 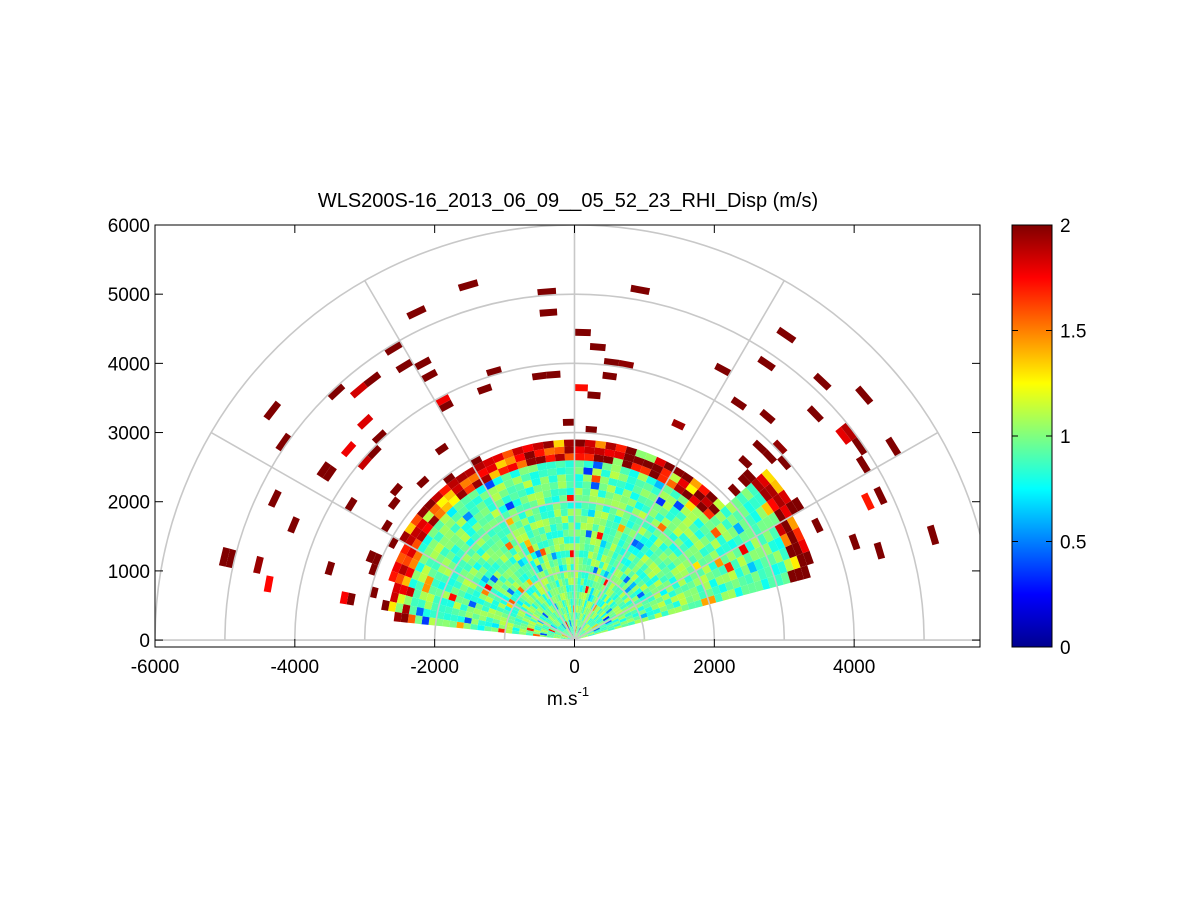 What do you see at coordinates (144, 641) in the screenshot?
I see `y-tick-label: 0` at bounding box center [144, 641].